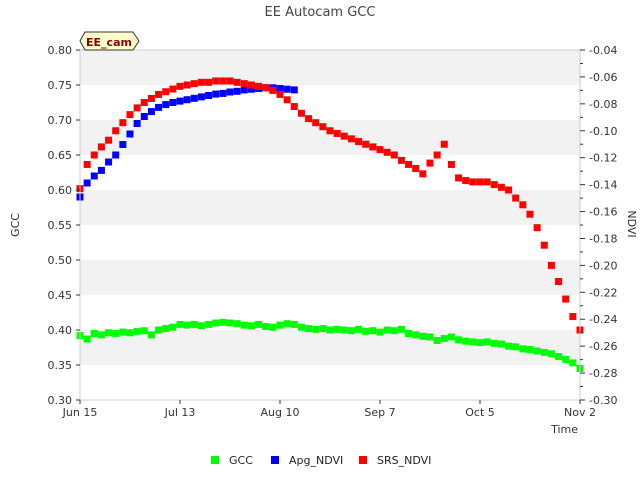 This screenshot has width=640, height=480. What do you see at coordinates (603, 131) in the screenshot?
I see `y-right-tick-label: -0.10` at bounding box center [603, 131].